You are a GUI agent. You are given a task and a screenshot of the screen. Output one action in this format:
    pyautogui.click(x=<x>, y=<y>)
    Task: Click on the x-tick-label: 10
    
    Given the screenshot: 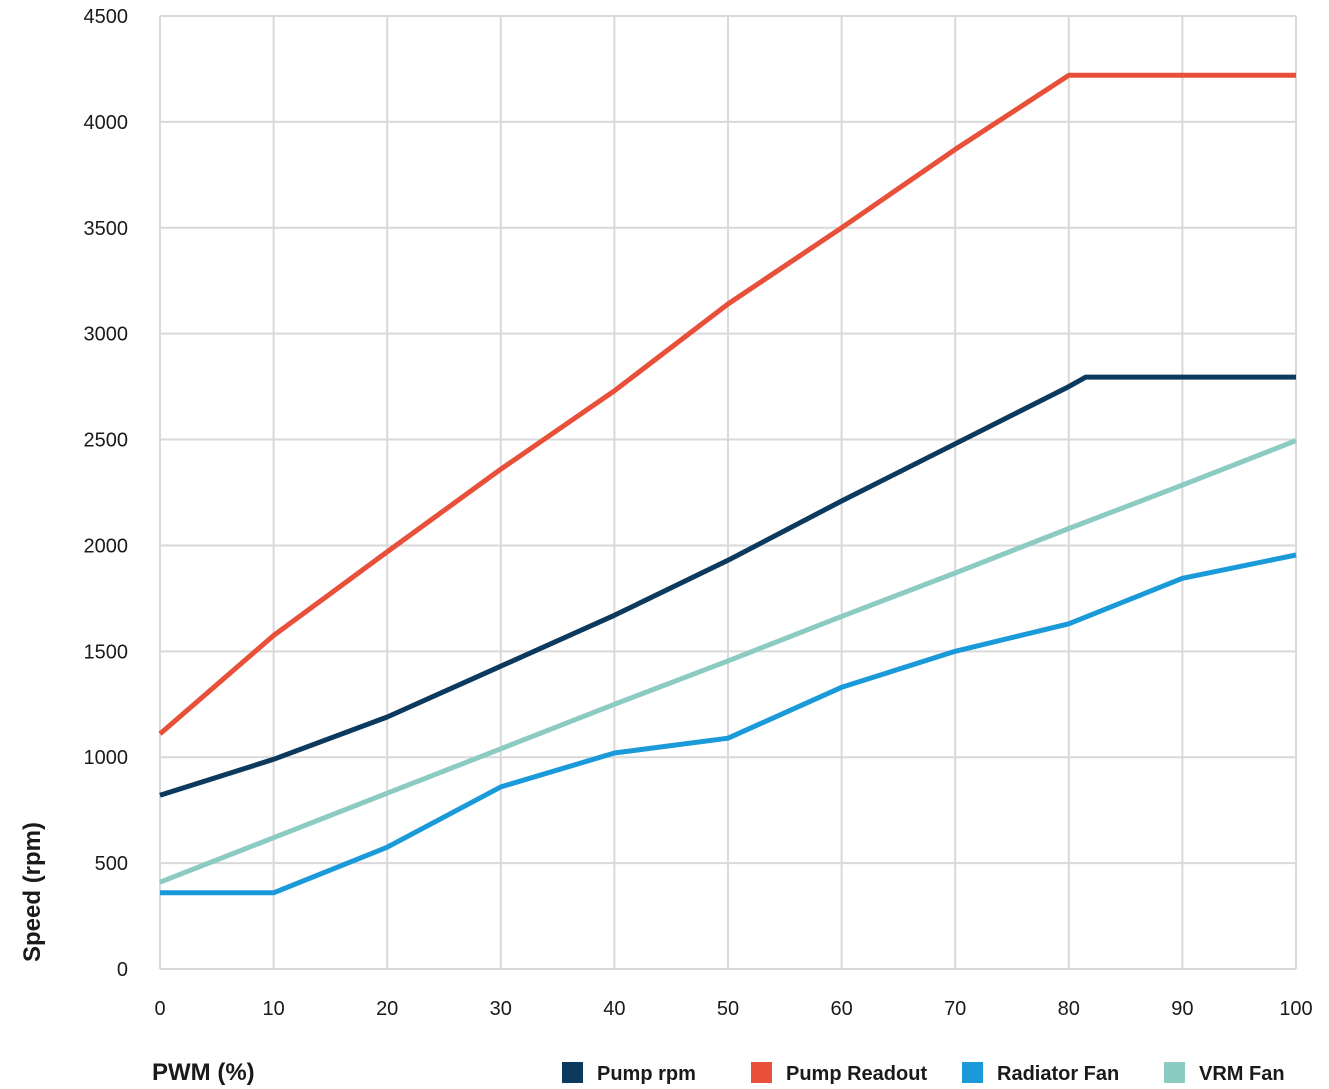 What is the action you would take?
    pyautogui.click(x=273, y=1009)
    